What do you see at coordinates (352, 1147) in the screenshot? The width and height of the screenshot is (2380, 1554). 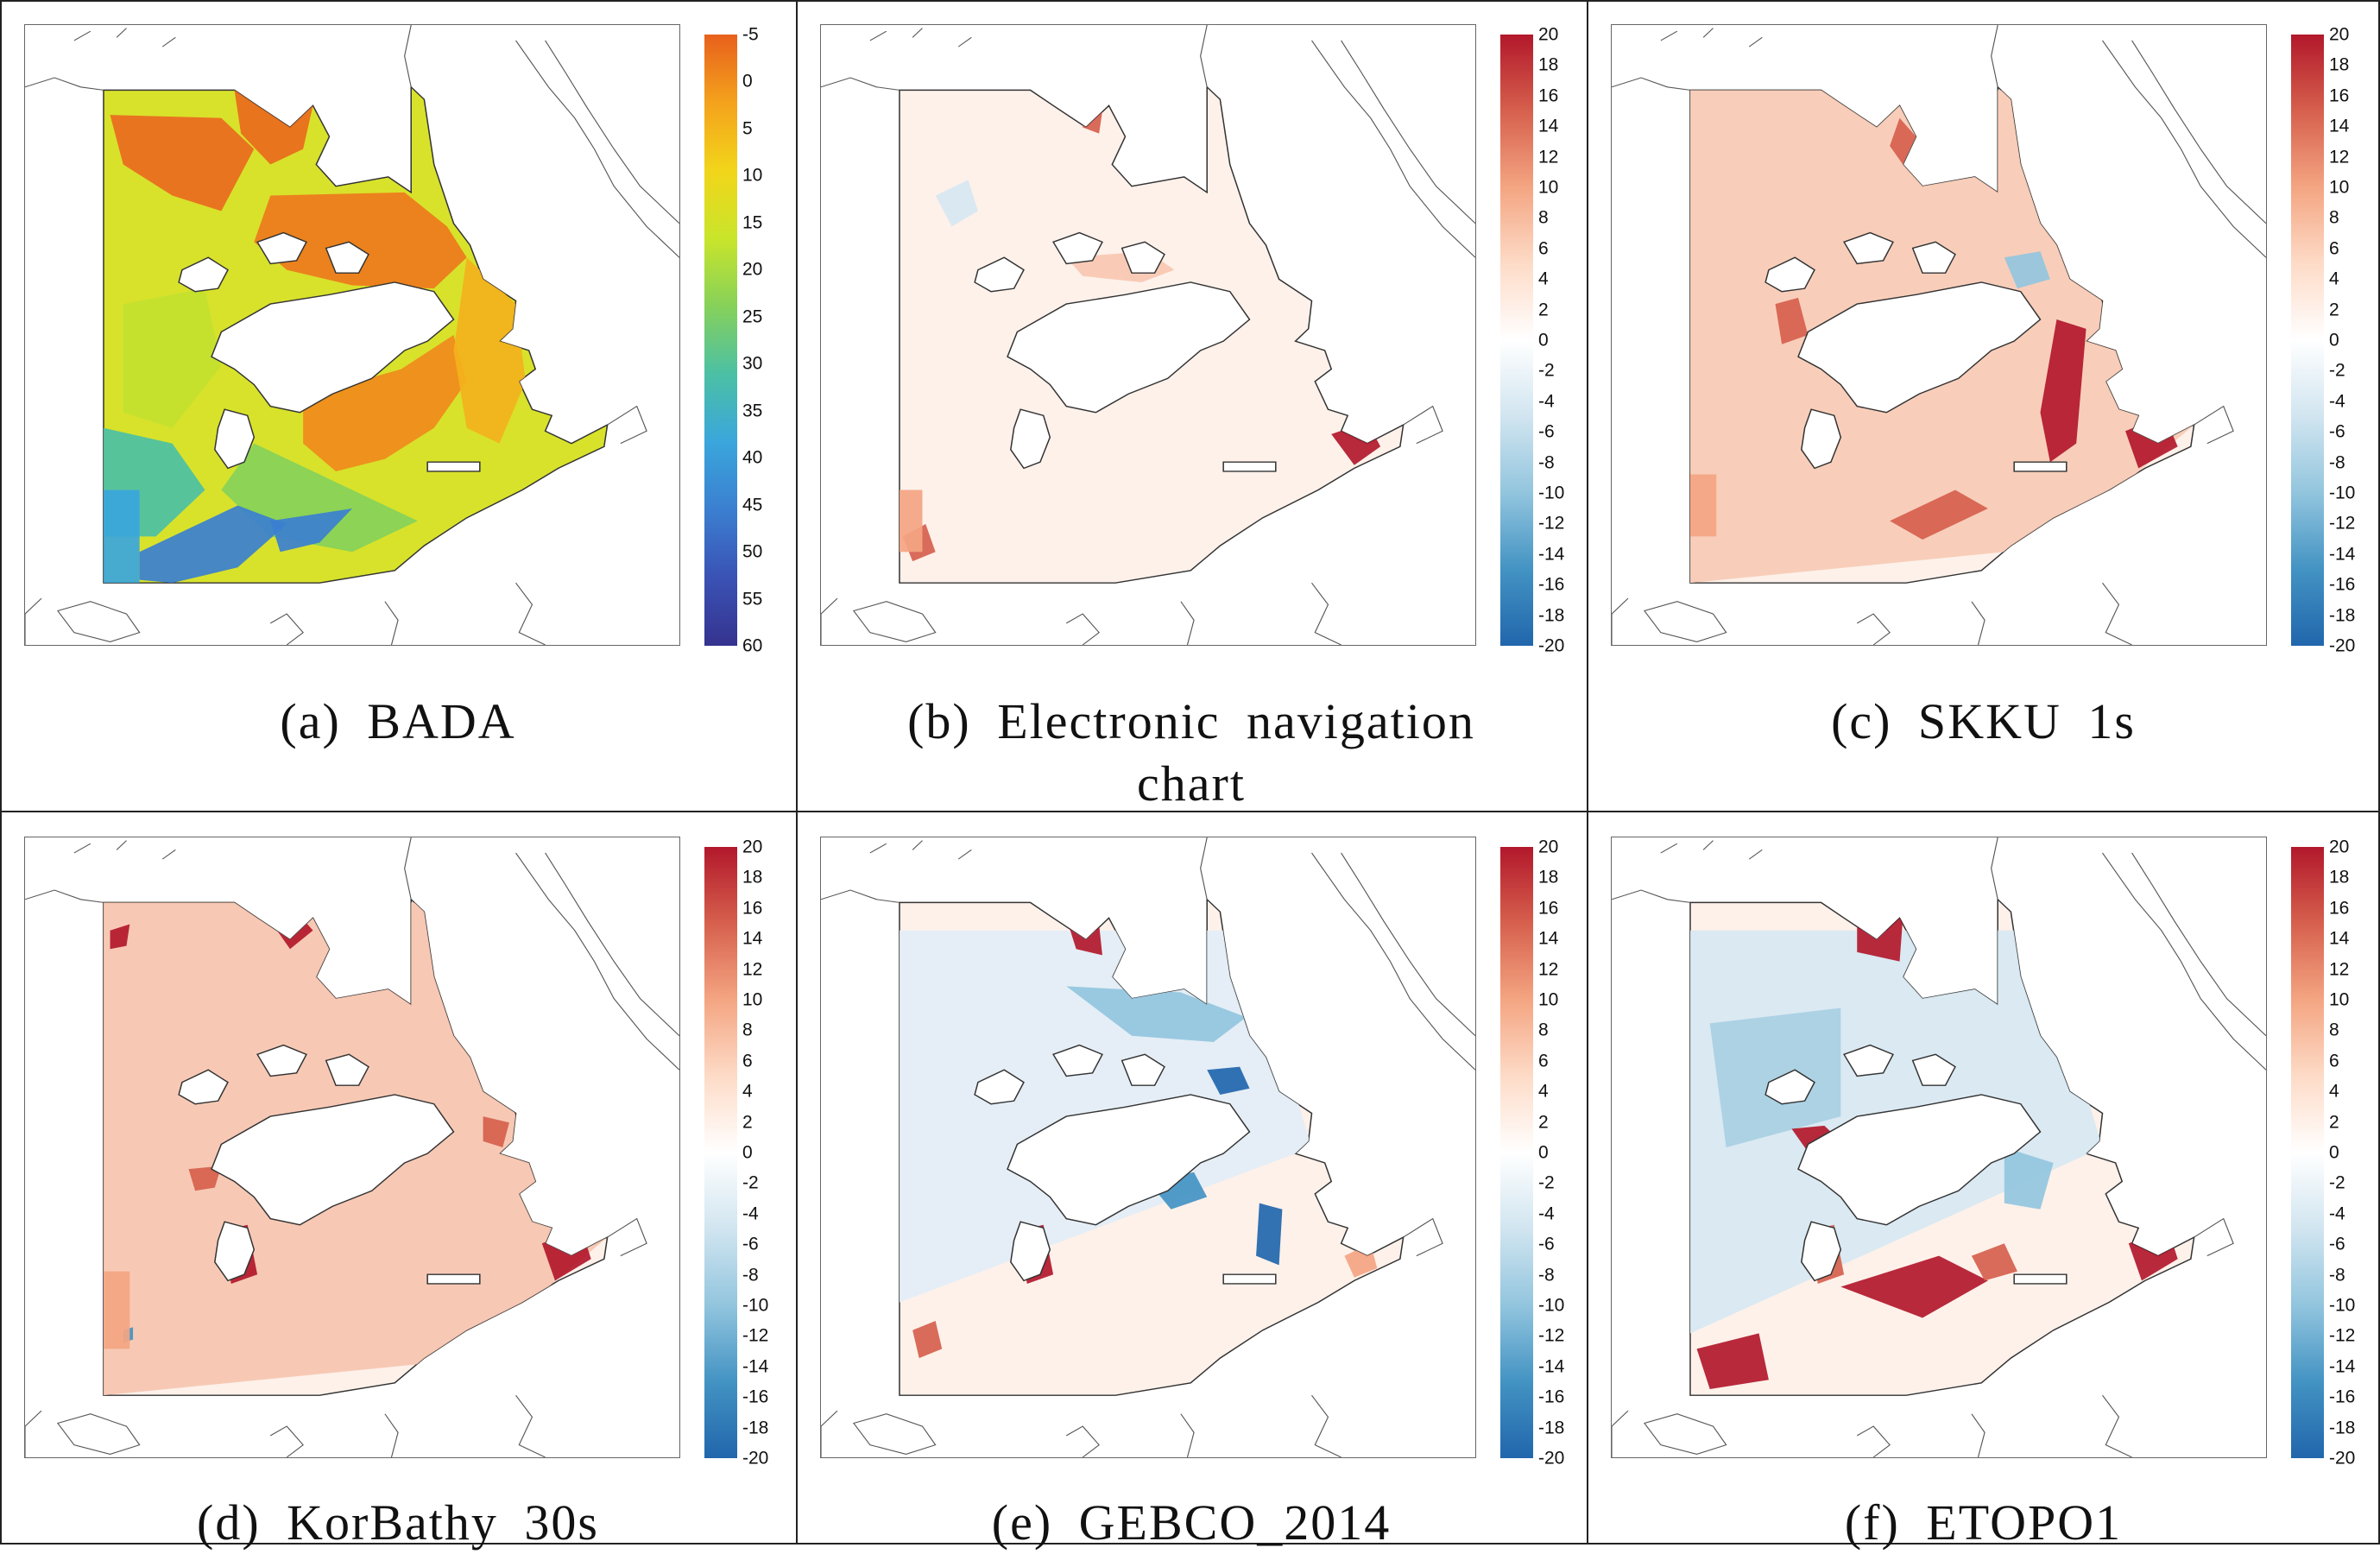 I see `map-panel-d` at bounding box center [352, 1147].